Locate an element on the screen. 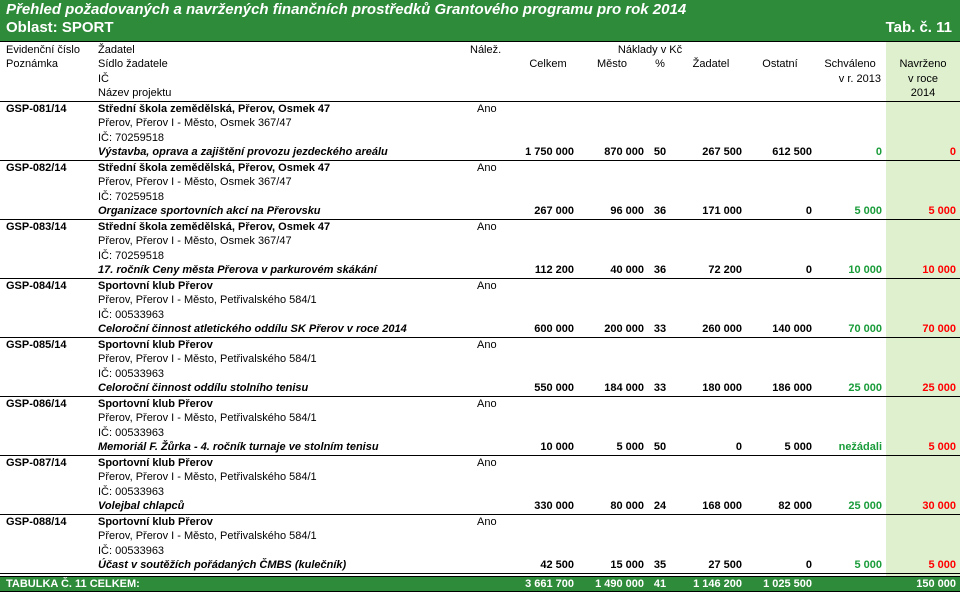 Image resolution: width=960 pixels, height=596 pixels. col-ic: IČ is located at coordinates (103, 79).